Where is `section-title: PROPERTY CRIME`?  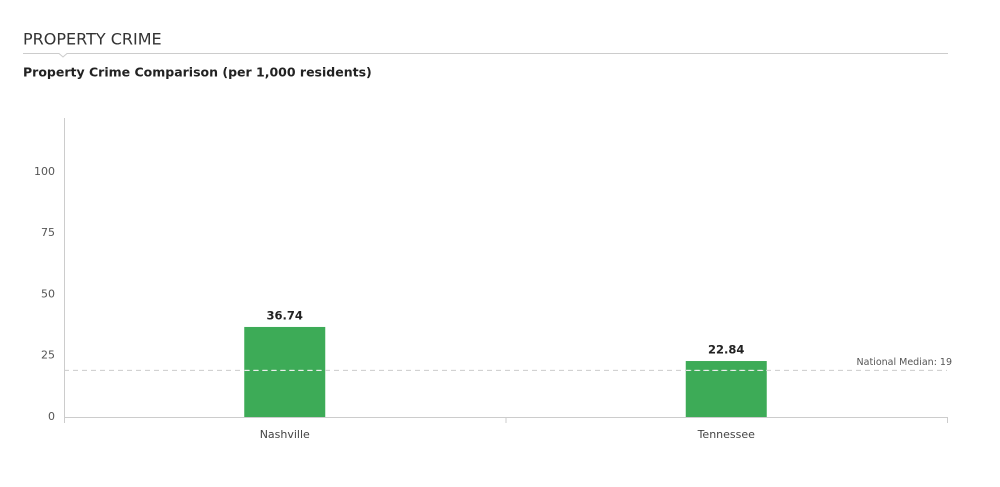
section-title: PROPERTY CRIME is located at coordinates (92, 39).